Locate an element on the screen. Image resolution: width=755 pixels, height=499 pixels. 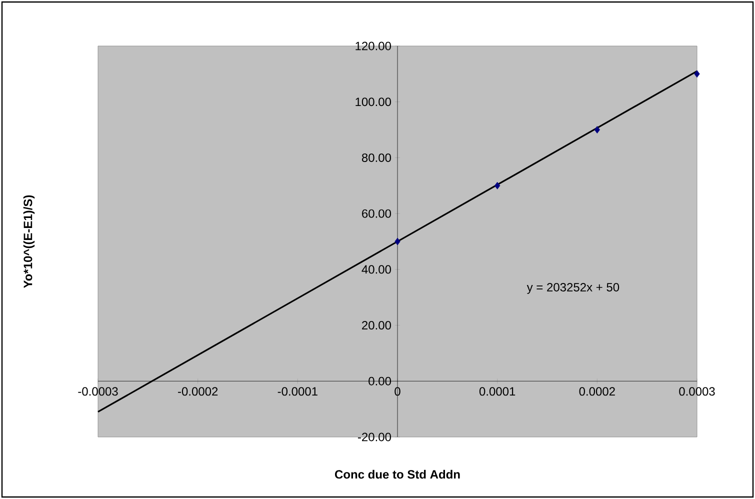
x-tick-label: 0.0002 is located at coordinates (597, 391).